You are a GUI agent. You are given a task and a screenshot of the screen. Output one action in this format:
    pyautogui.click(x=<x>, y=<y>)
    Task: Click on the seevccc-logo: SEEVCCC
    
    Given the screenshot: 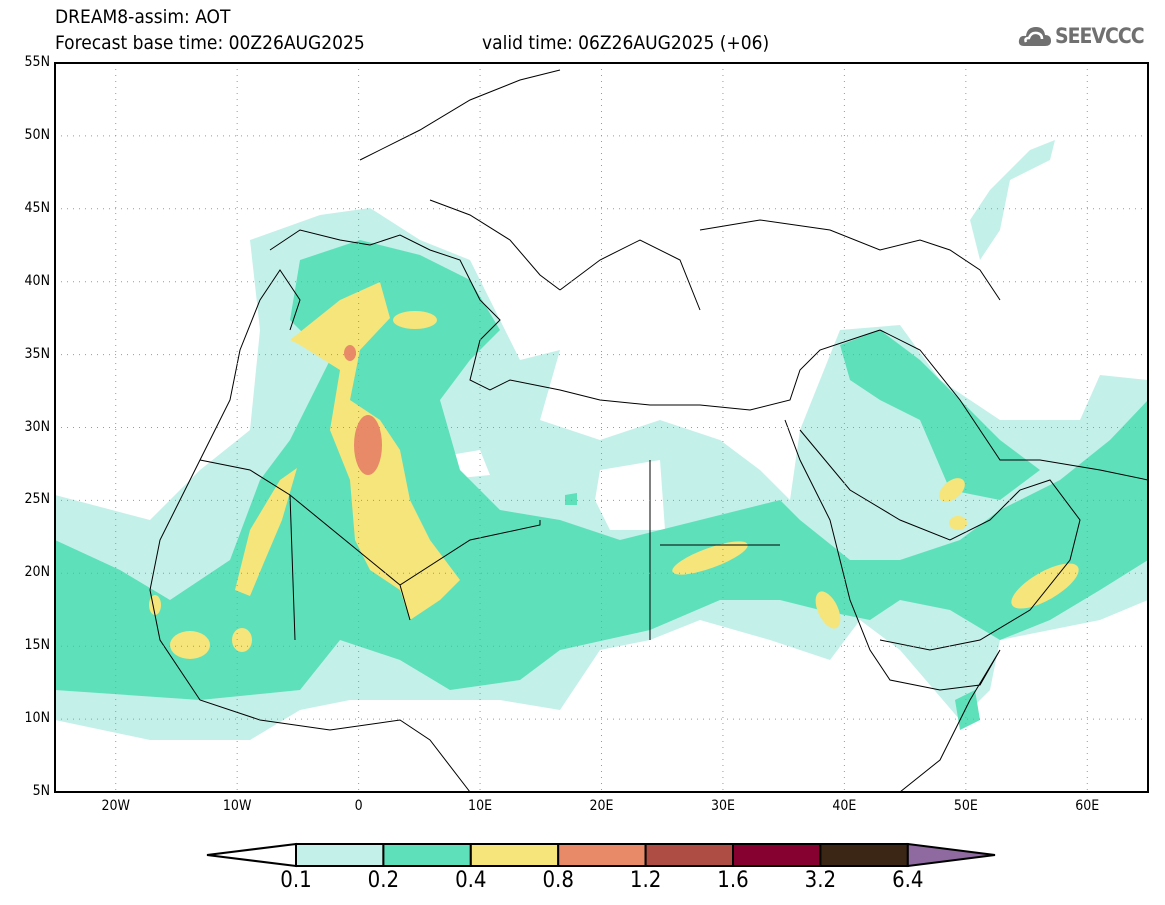 What is the action you would take?
    pyautogui.click(x=1081, y=36)
    